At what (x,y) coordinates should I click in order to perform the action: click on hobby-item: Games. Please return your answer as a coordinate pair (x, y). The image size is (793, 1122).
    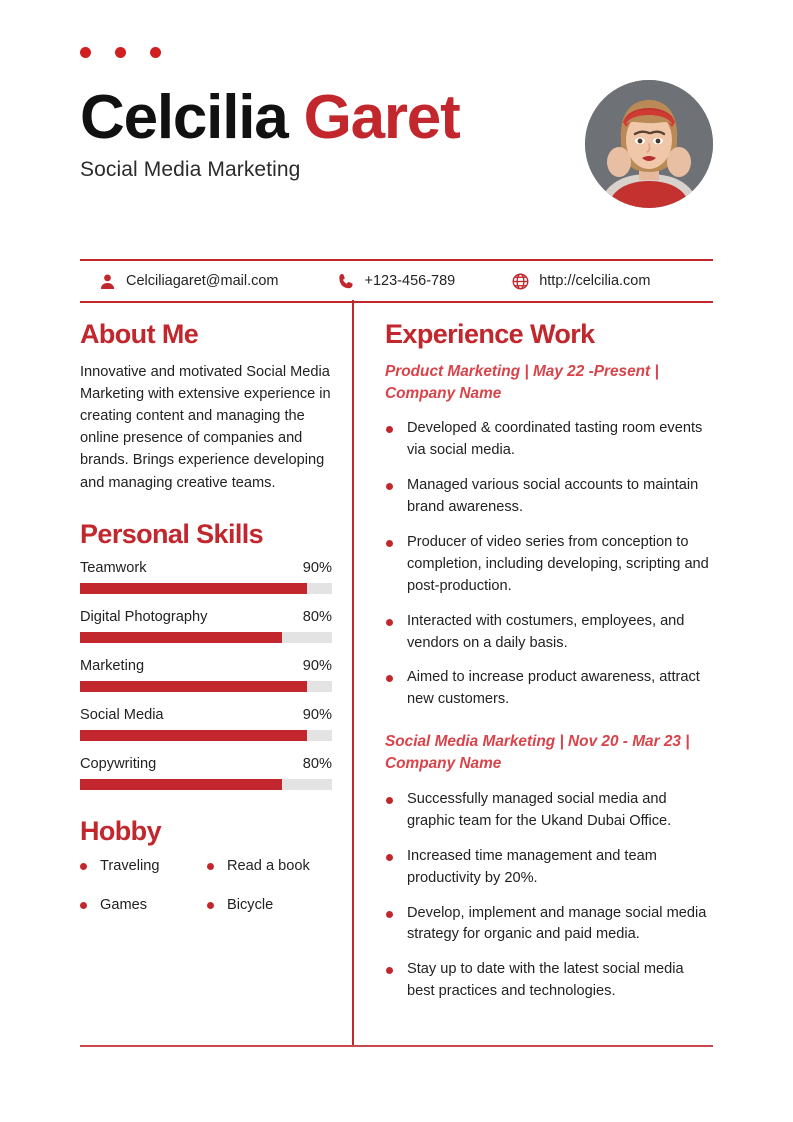
    Looking at the image, I should click on (143, 905).